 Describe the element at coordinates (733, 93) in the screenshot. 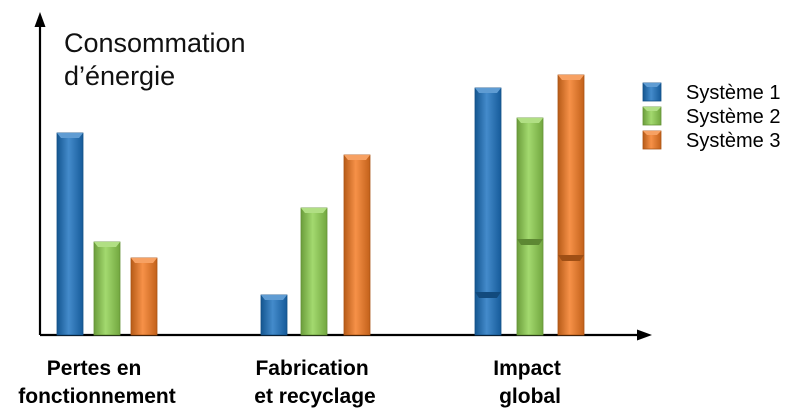

I see `legend-label-systeme-1: Système 1` at that location.